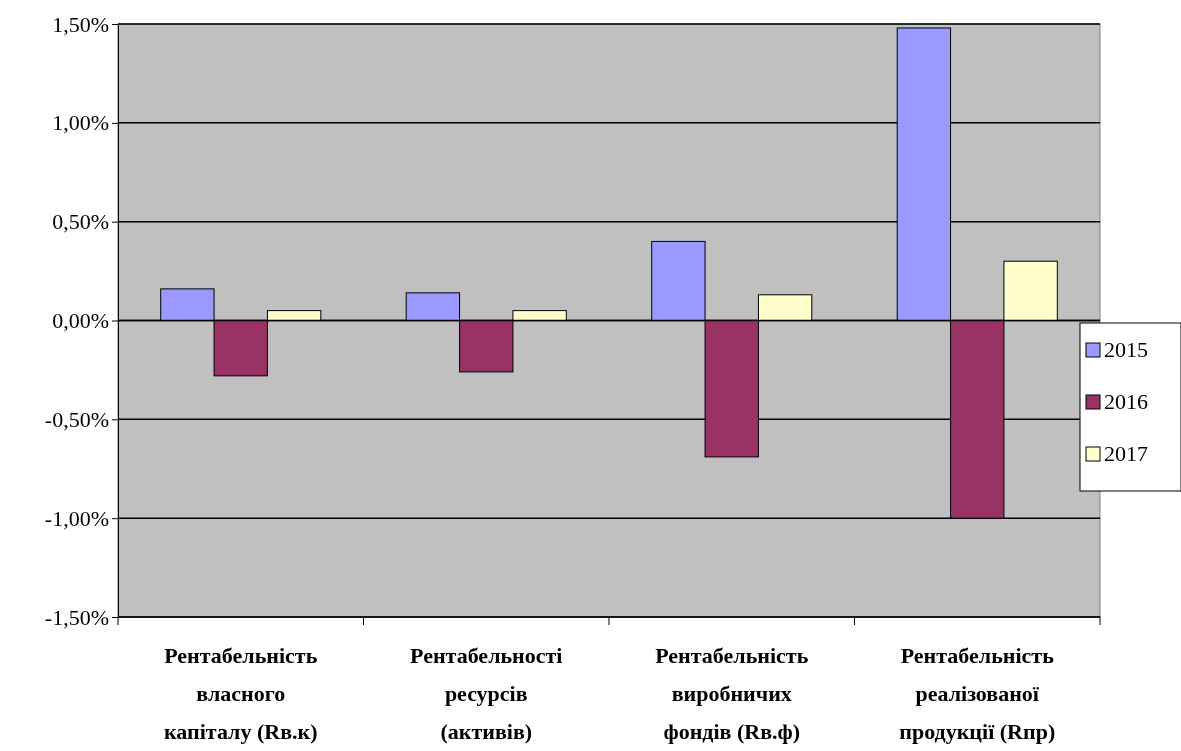 The height and width of the screenshot is (751, 1181). What do you see at coordinates (80, 321) in the screenshot?
I see `y-tick-label: 0,00%` at bounding box center [80, 321].